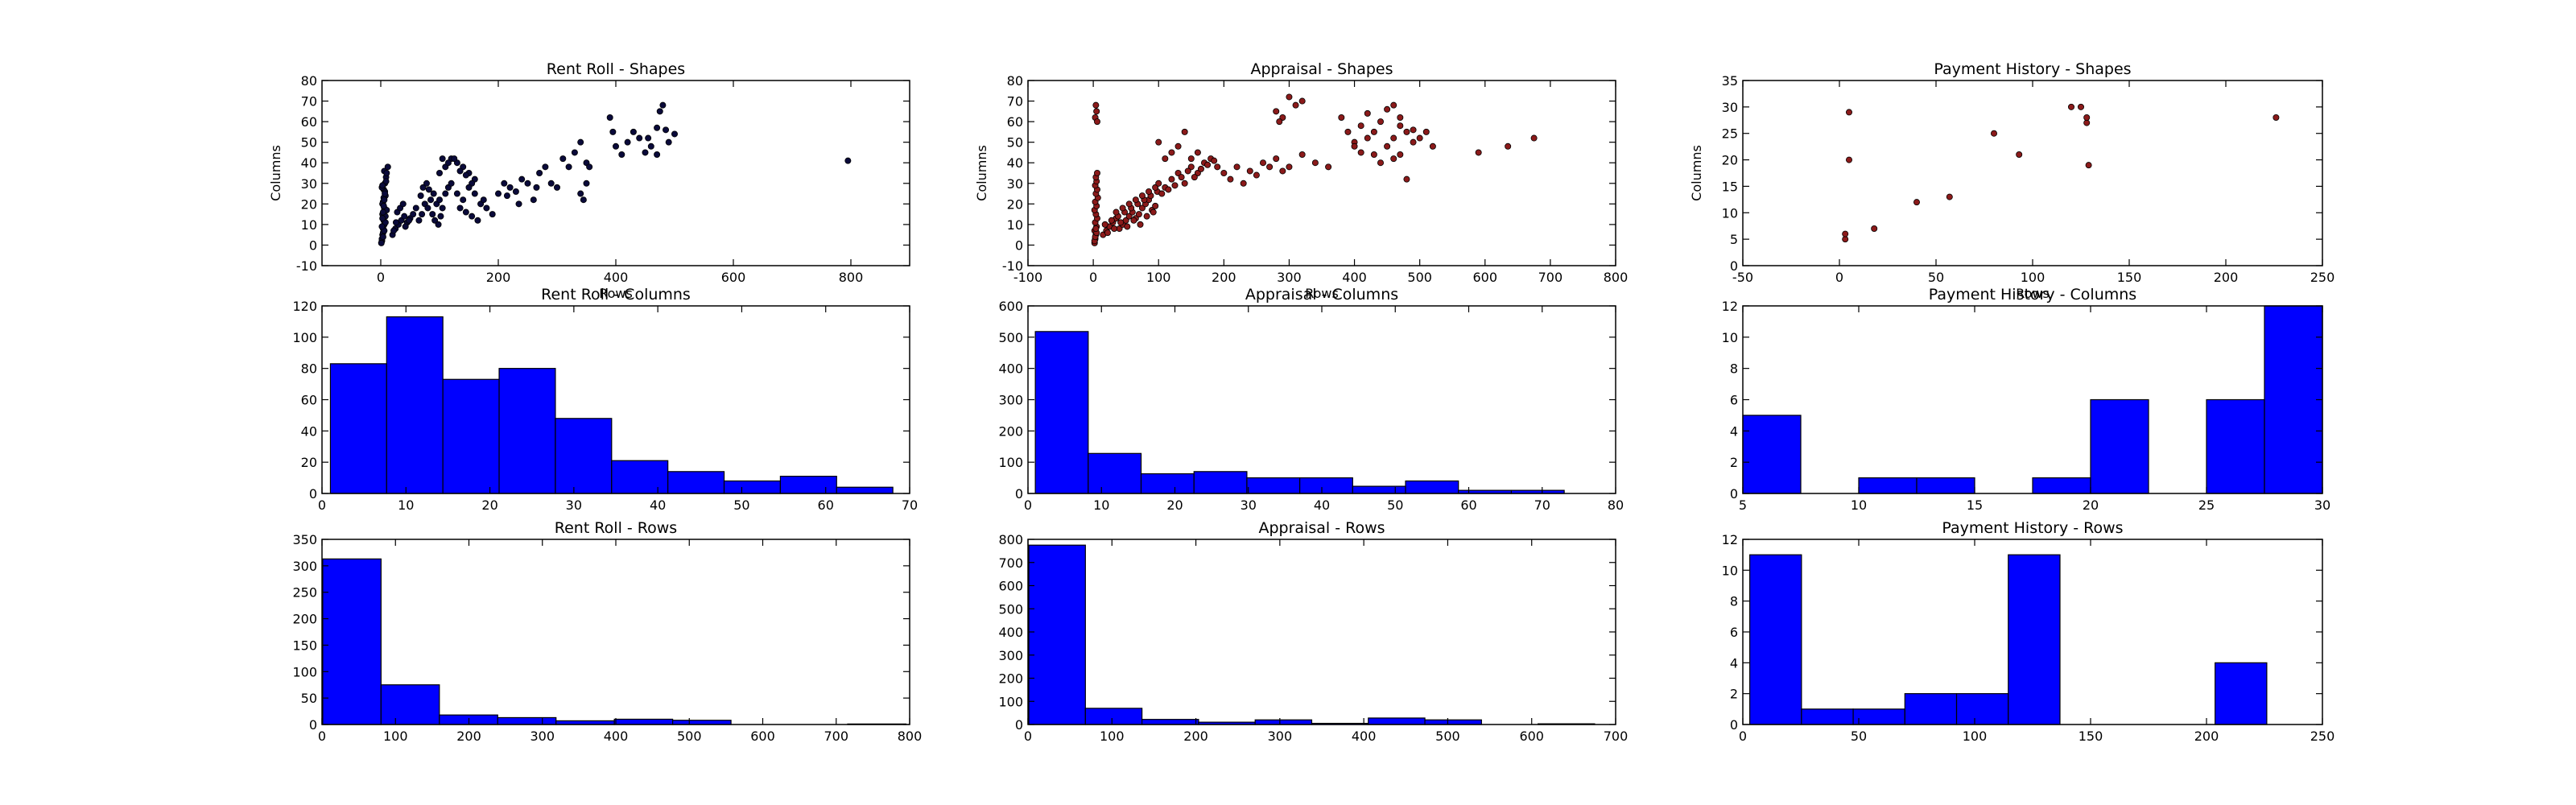 Image resolution: width=2576 pixels, height=805 pixels. I want to click on x-tick-label: 70, so click(910, 505).